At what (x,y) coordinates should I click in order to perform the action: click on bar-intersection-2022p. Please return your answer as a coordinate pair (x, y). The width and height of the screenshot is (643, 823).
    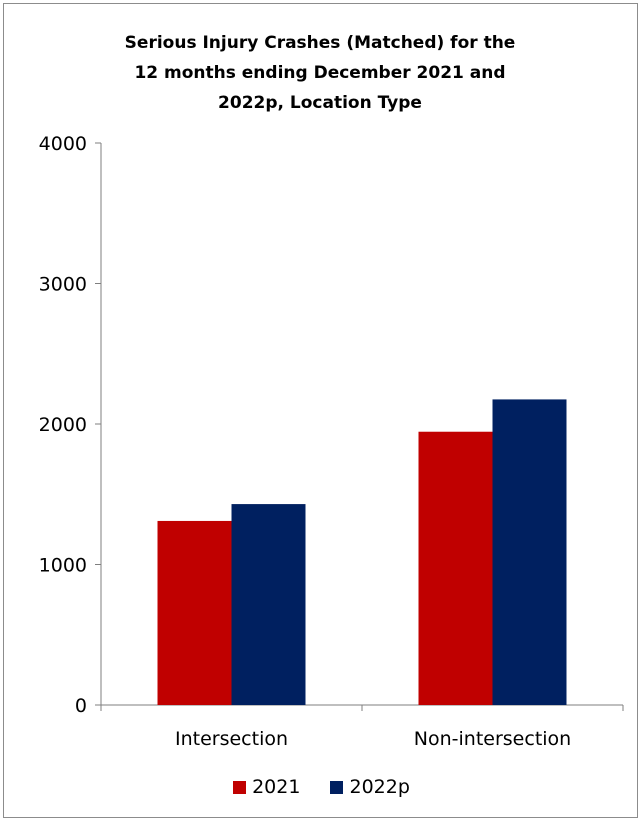
    Looking at the image, I should click on (268, 604).